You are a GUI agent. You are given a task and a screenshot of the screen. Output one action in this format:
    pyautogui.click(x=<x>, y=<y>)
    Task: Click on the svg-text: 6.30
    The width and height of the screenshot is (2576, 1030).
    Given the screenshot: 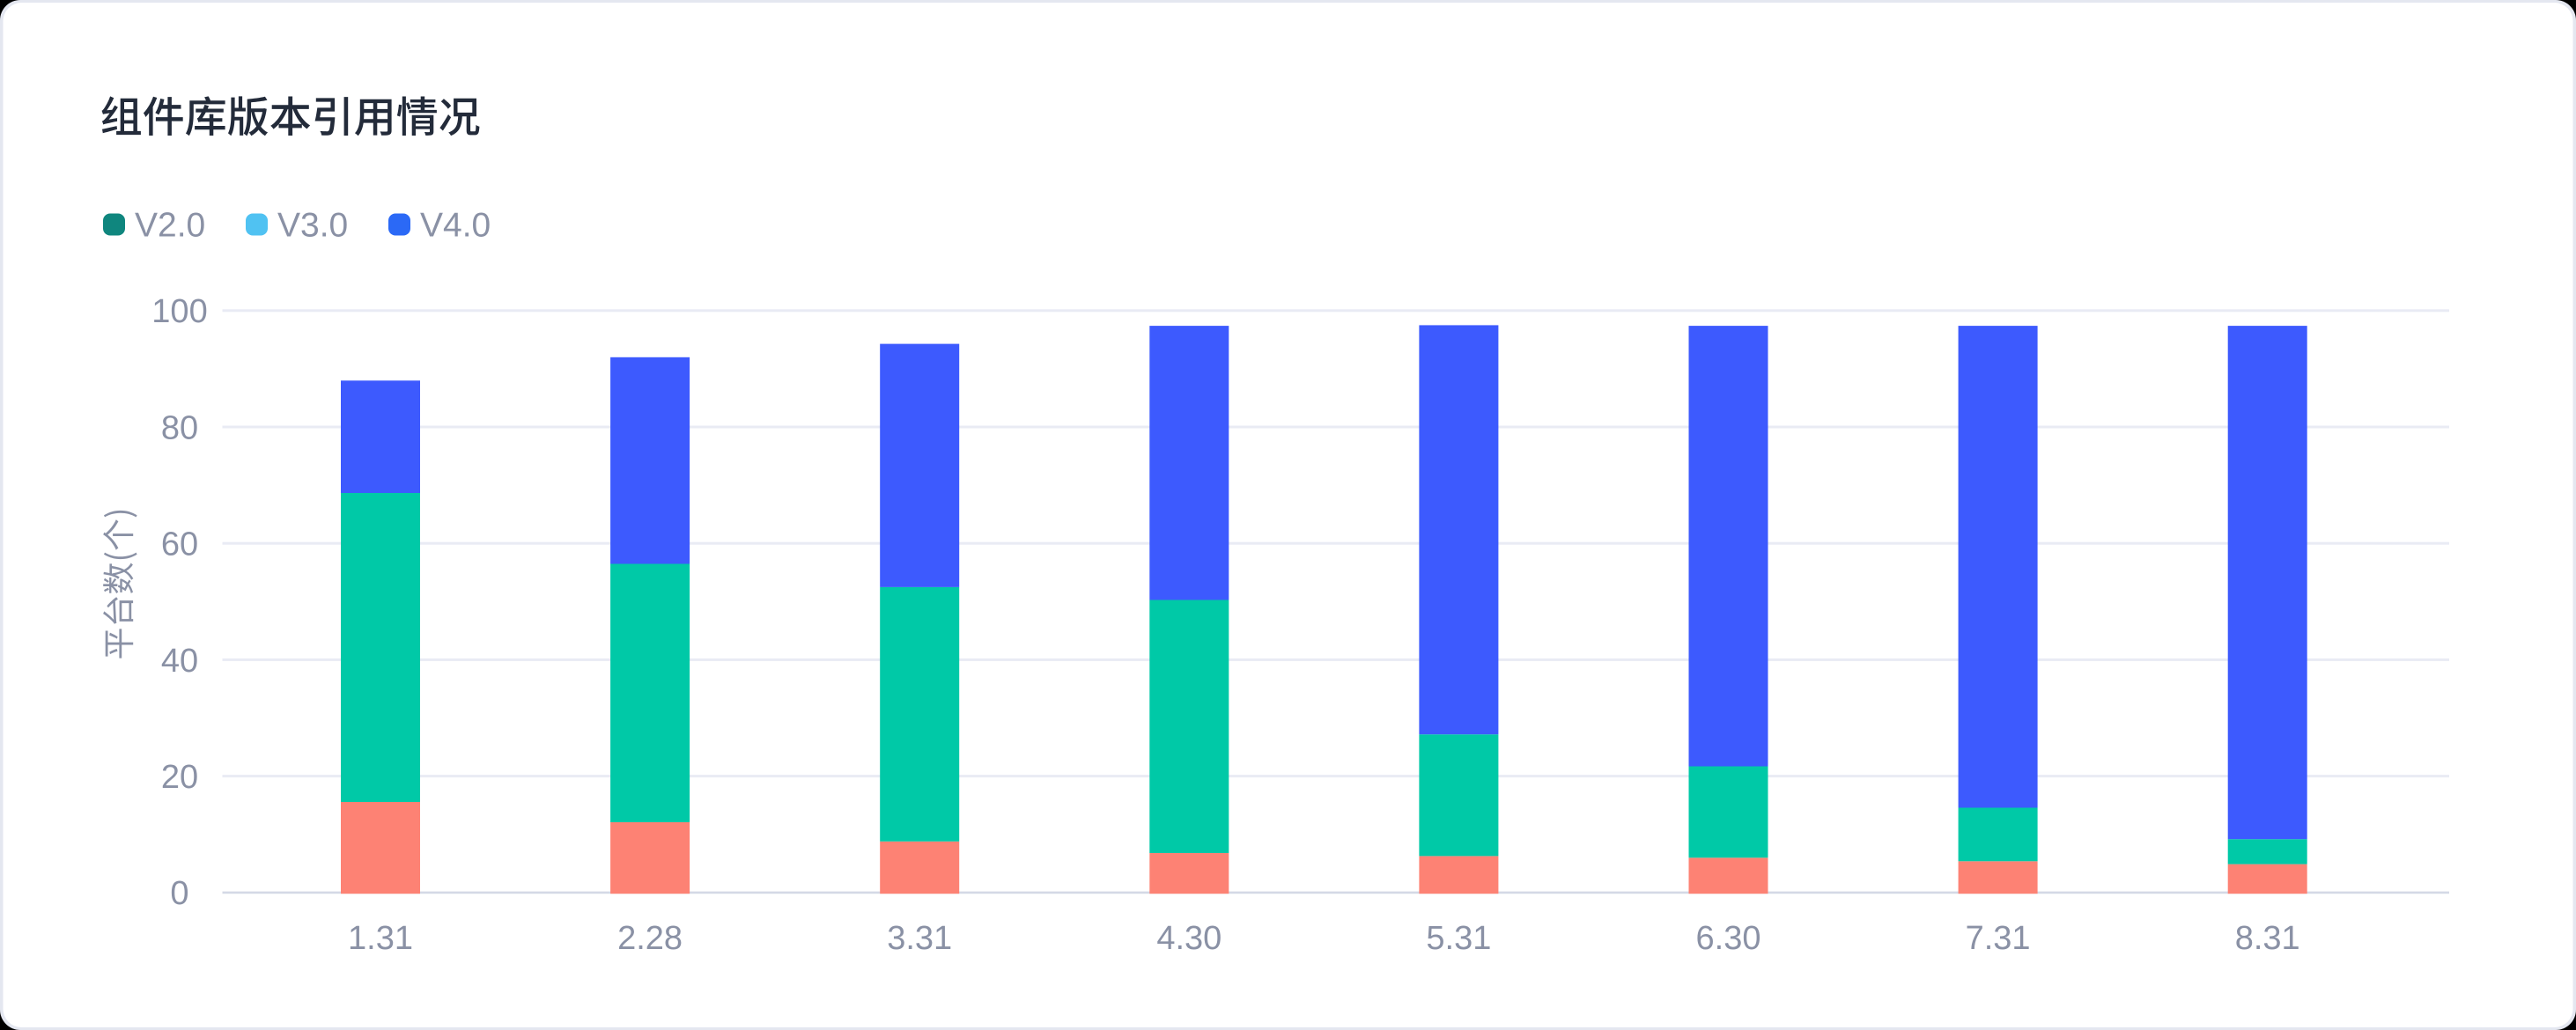 What is the action you would take?
    pyautogui.click(x=1728, y=938)
    